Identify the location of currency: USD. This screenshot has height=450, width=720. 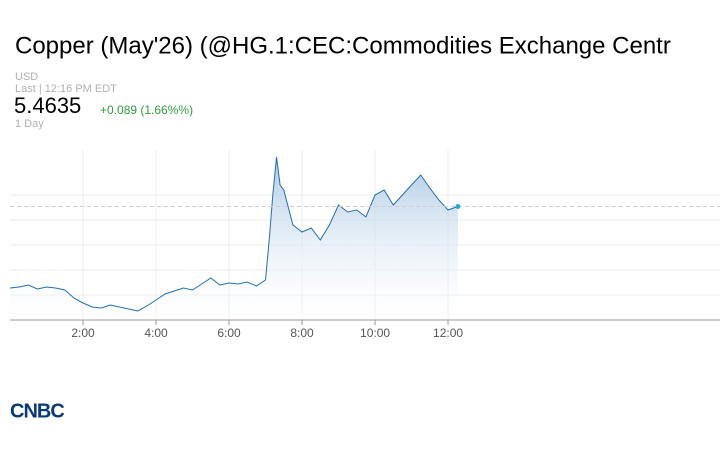
(26, 77).